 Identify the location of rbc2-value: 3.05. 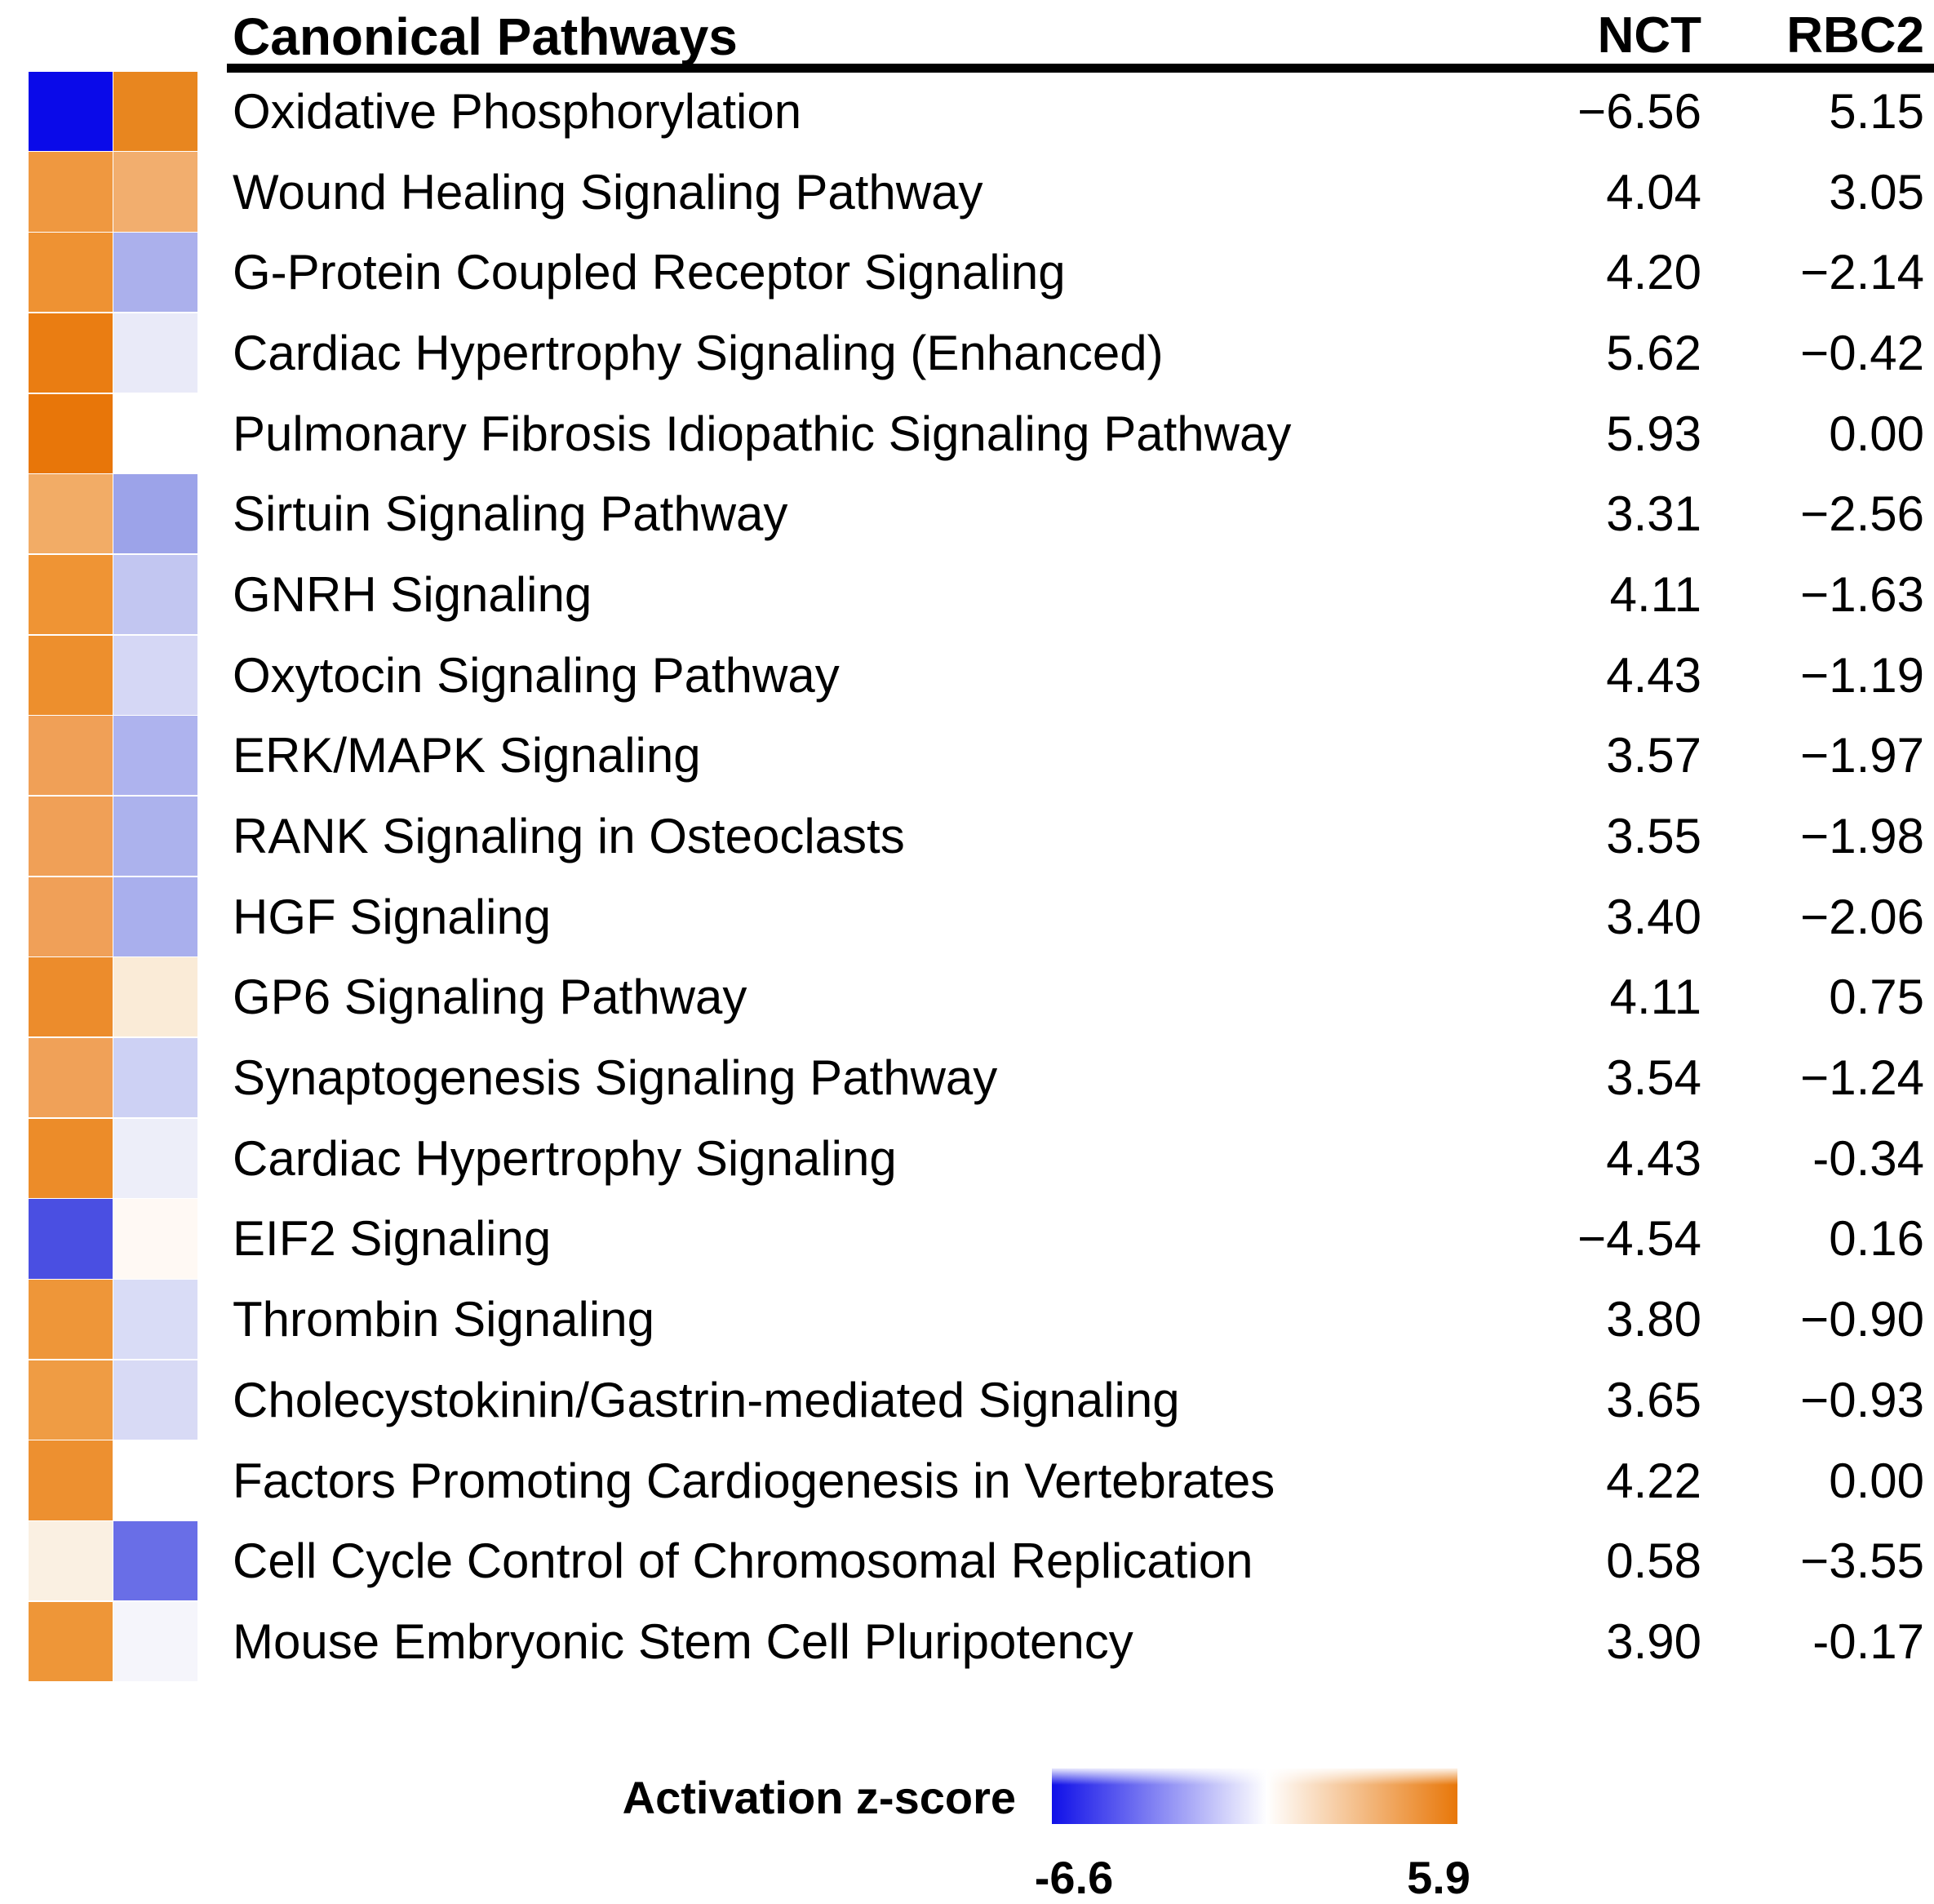
(1876, 192).